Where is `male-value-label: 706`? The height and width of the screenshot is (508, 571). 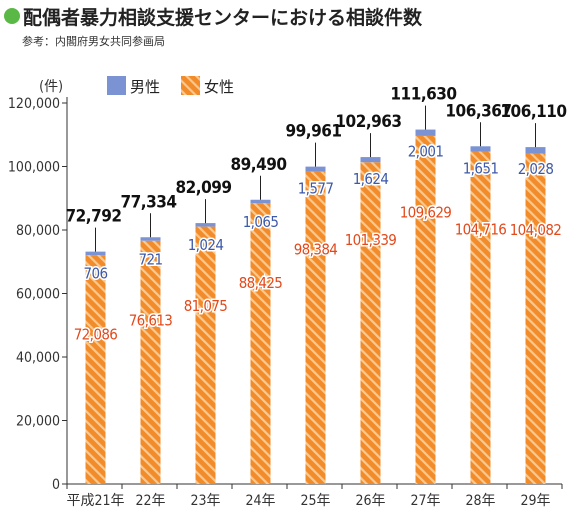
male-value-label: 706 is located at coordinates (96, 274).